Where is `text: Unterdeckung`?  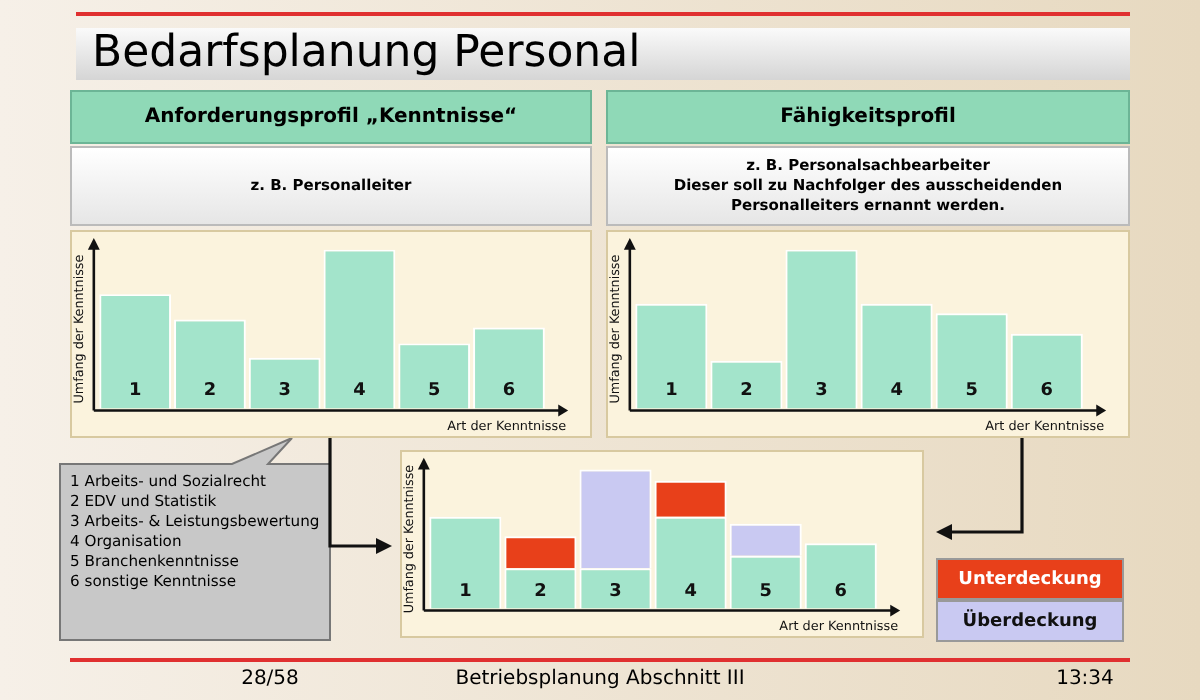 text: Unterdeckung is located at coordinates (1030, 579).